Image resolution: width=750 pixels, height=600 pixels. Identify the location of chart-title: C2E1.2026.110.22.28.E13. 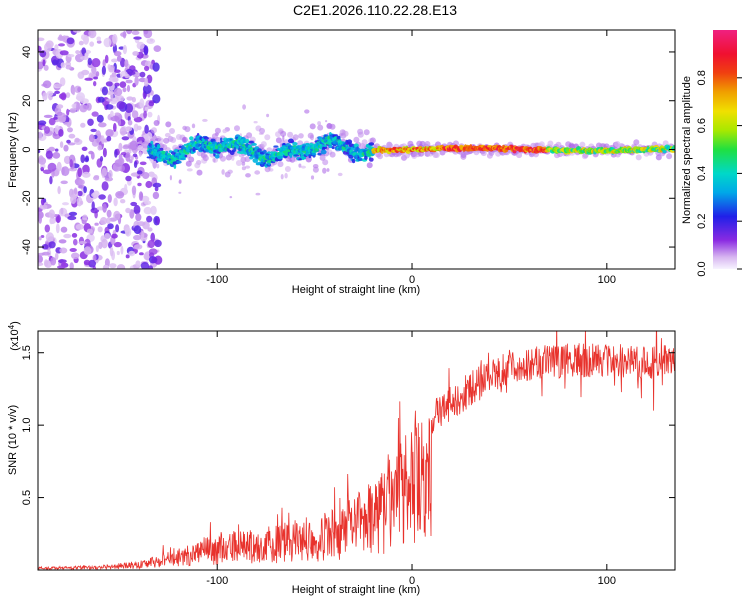
(375, 10).